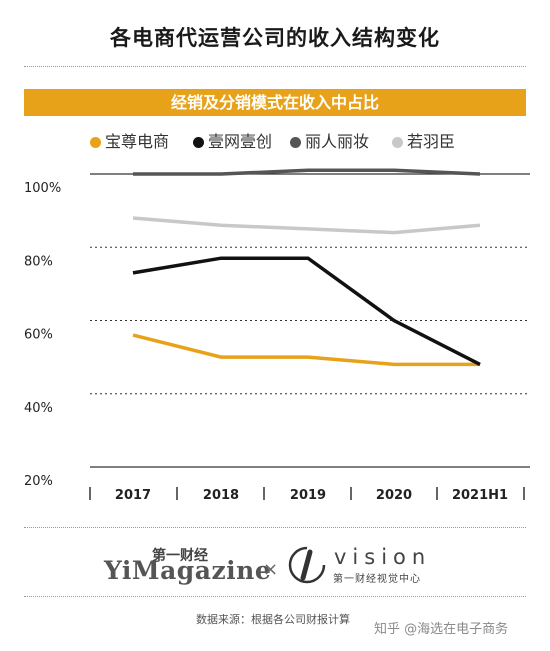 This screenshot has width=550, height=651. What do you see at coordinates (188, 570) in the screenshot?
I see `yimagazine-logo: YiMagazine` at bounding box center [188, 570].